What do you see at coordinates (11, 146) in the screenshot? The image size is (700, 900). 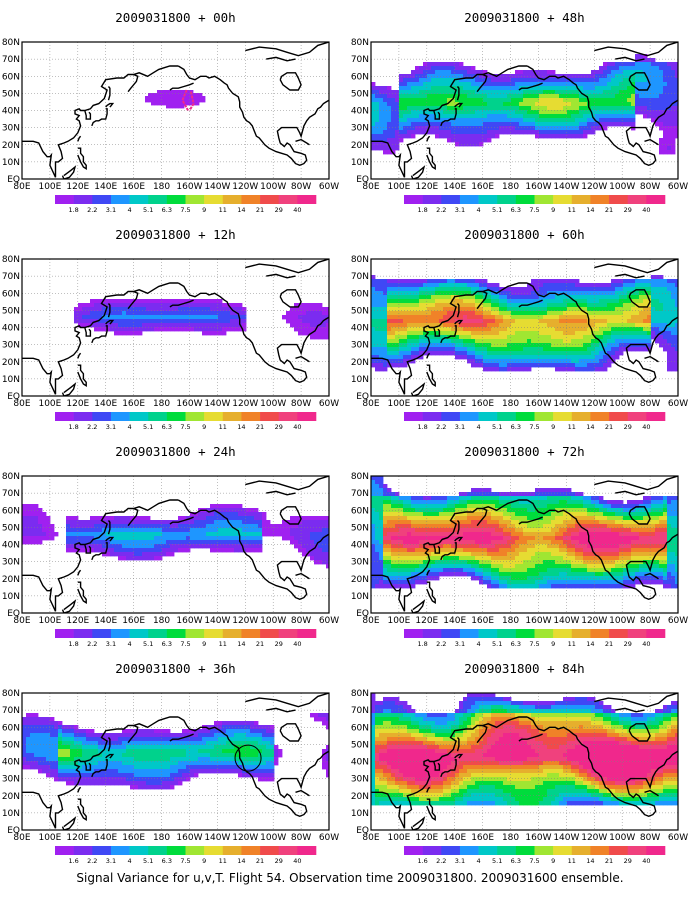 I see `lat-tick-label: 20N` at bounding box center [11, 146].